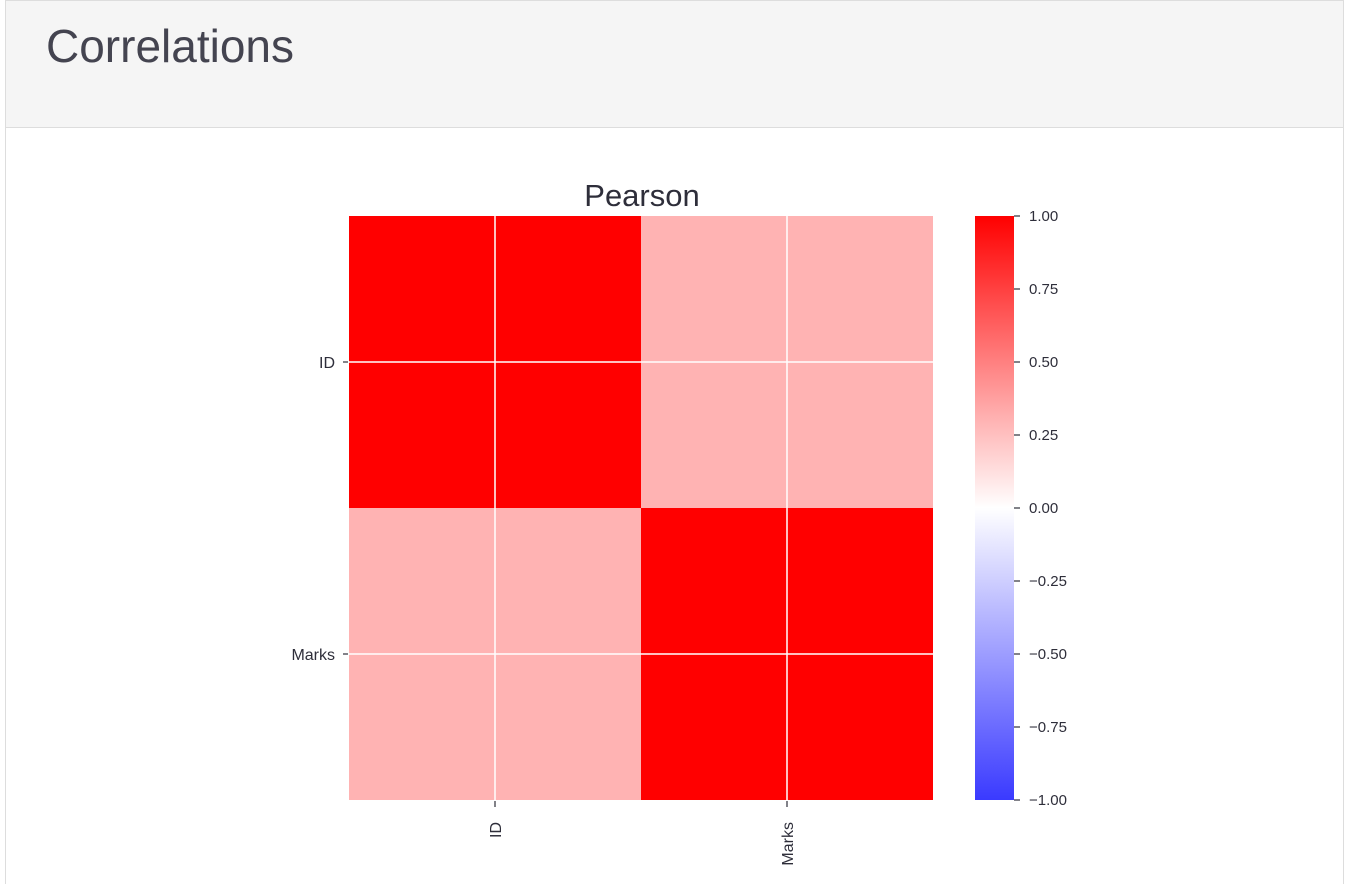  What do you see at coordinates (327, 363) in the screenshot?
I see `y-tick-label: ID` at bounding box center [327, 363].